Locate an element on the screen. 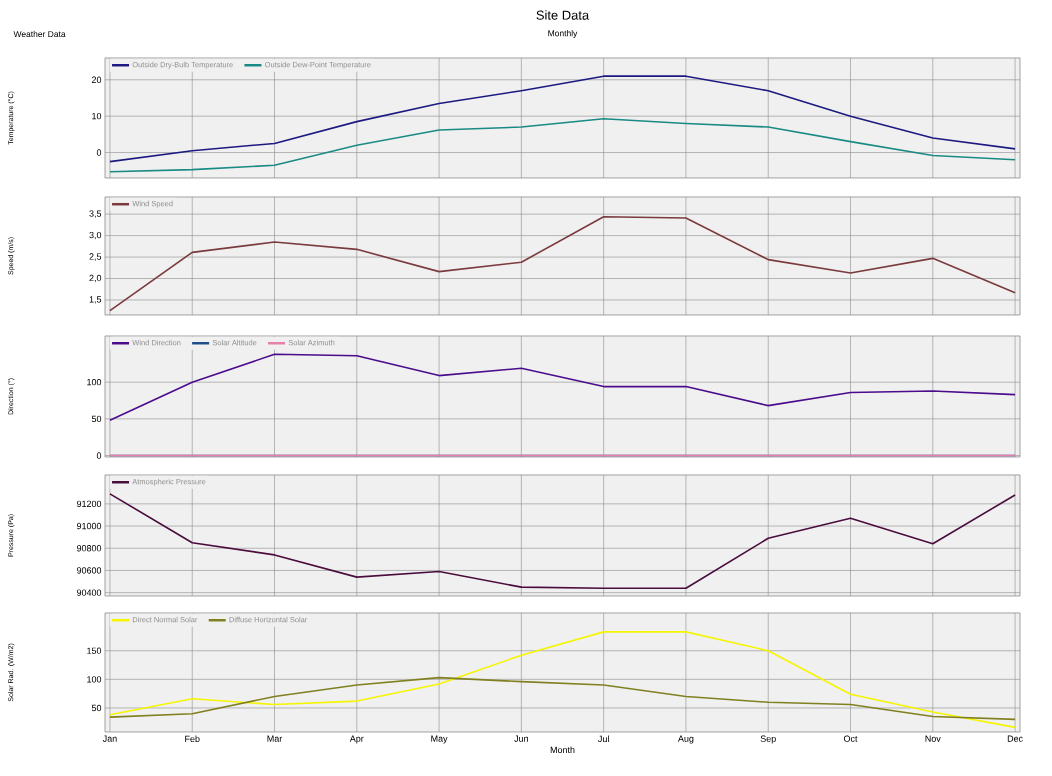  text: Weather Data is located at coordinates (39, 34).